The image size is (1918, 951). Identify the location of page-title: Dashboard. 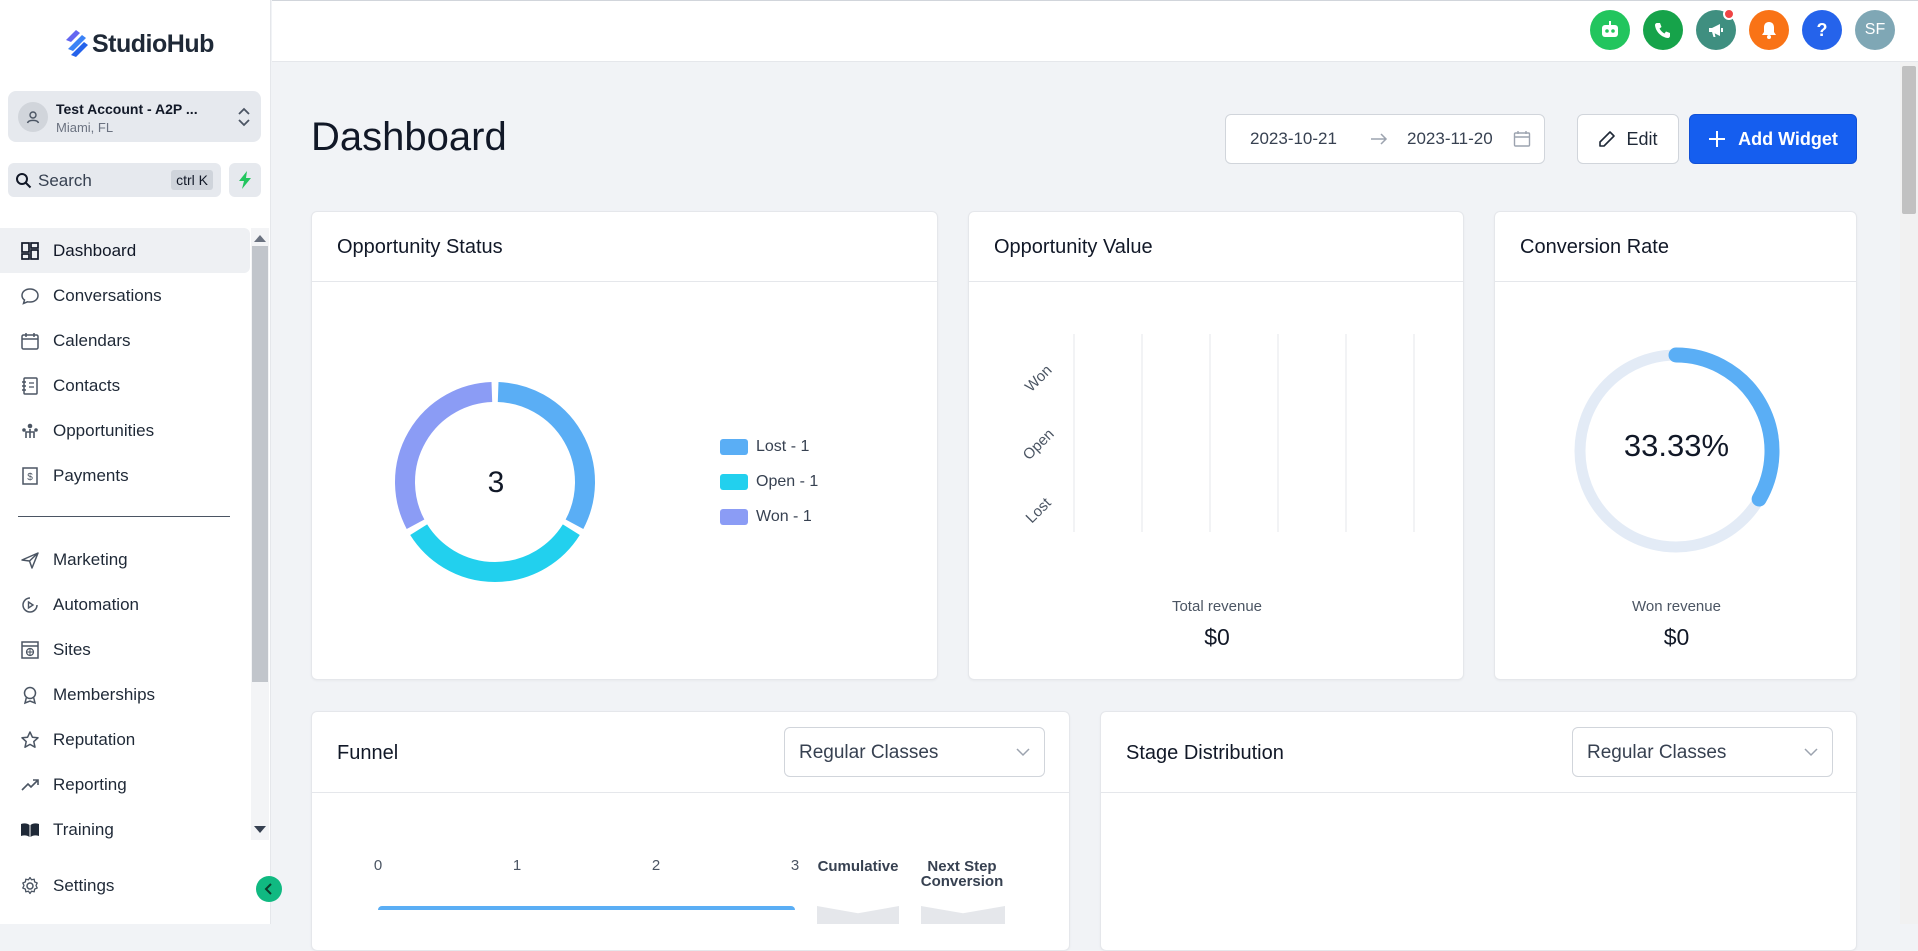
(409, 137).